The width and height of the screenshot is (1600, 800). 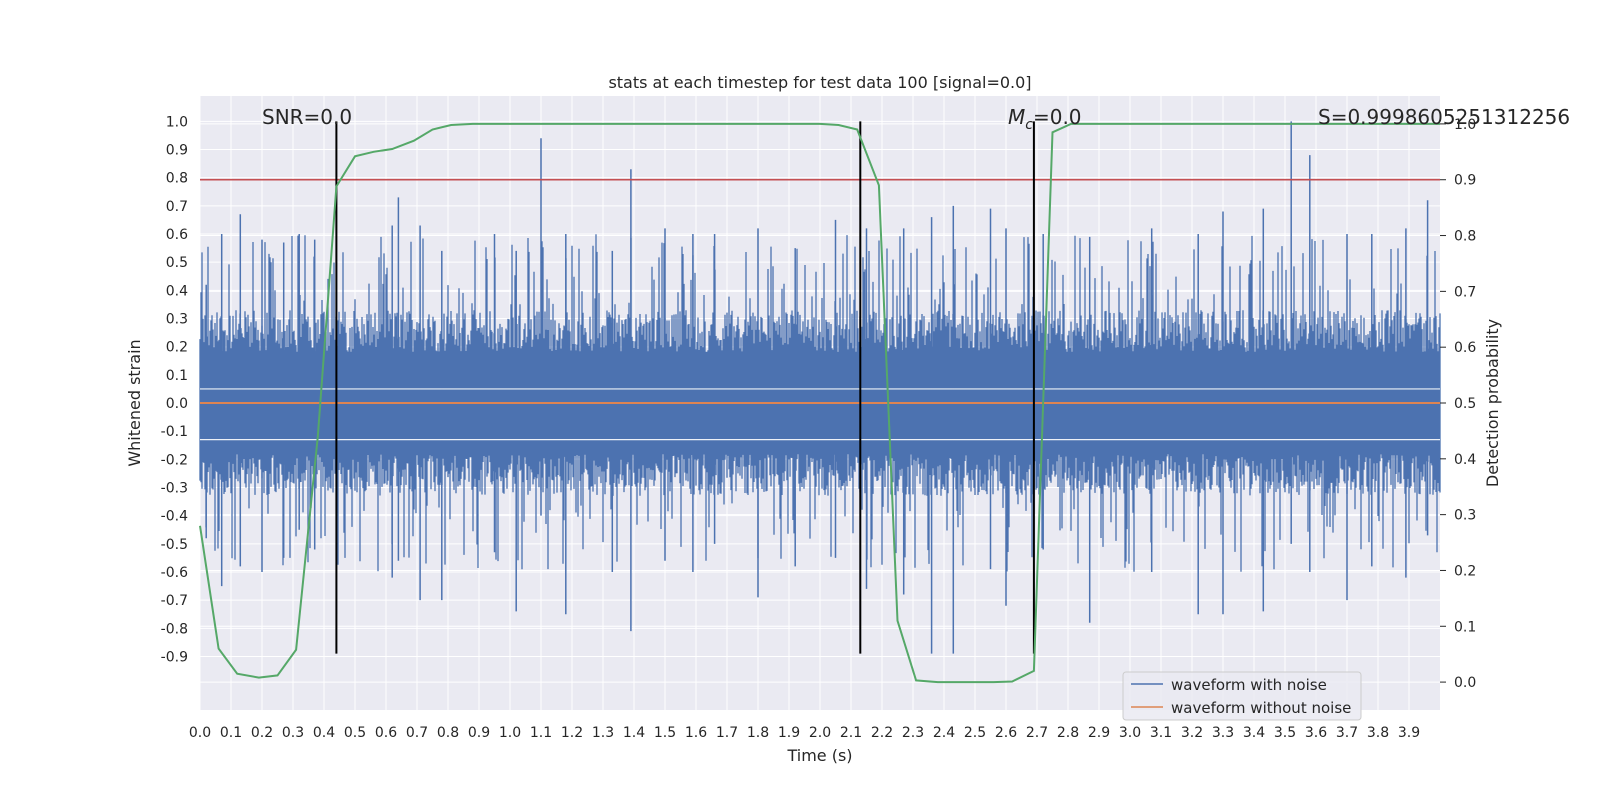 I want to click on x-tick-label: 3.8, so click(x=1378, y=733).